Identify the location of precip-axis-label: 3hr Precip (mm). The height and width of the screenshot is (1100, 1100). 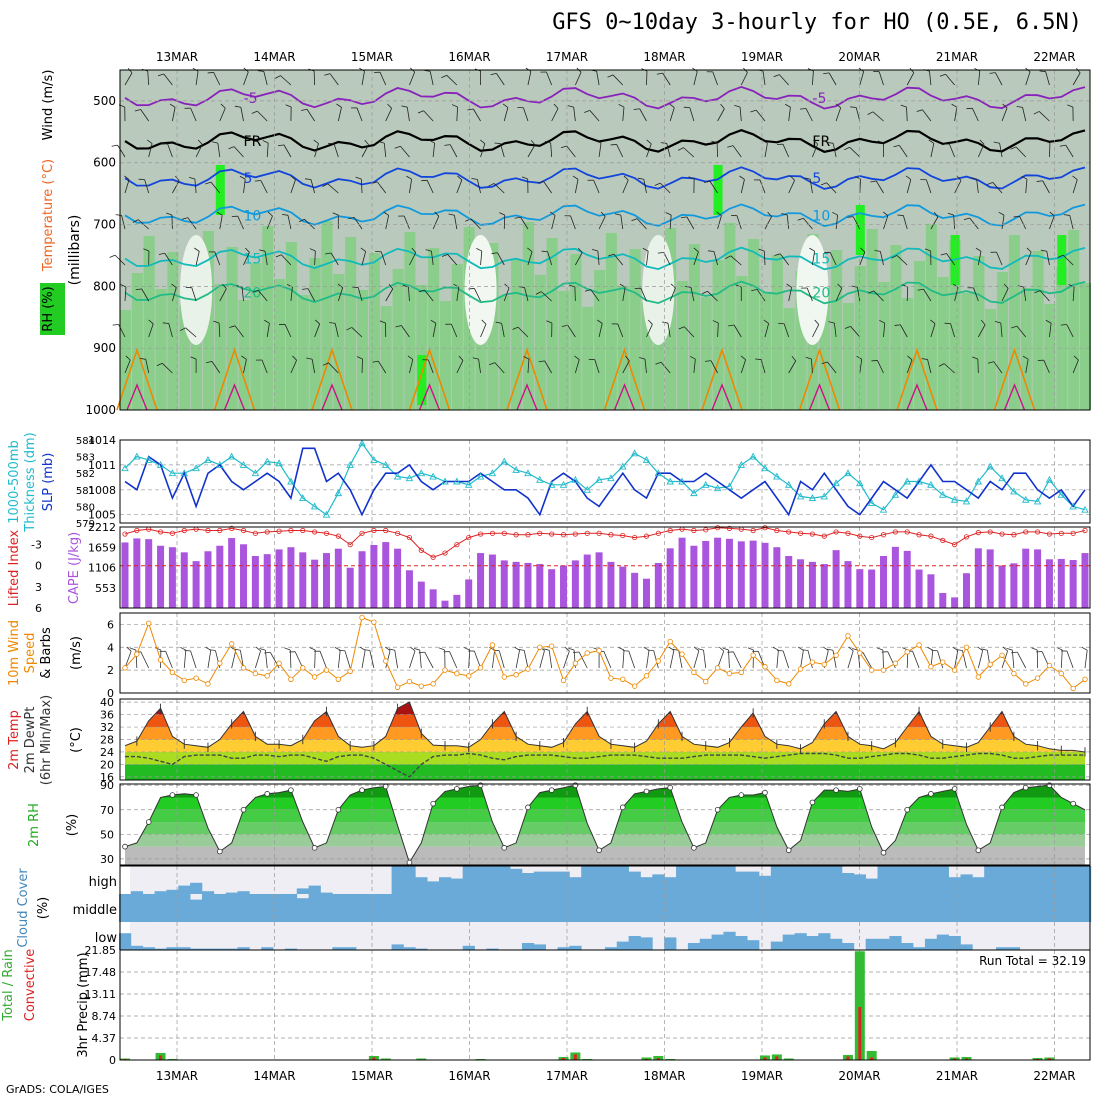
(83, 1004).